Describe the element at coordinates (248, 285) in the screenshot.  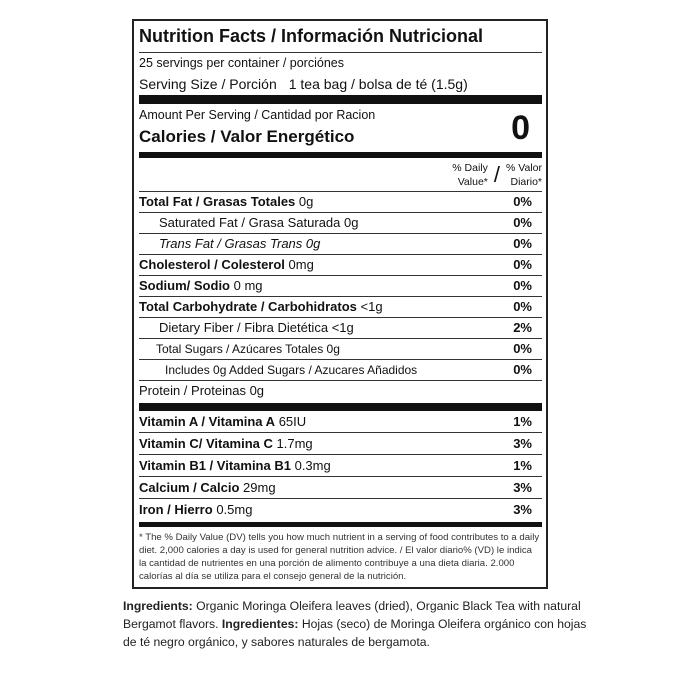
I see `nutrient-amount: 0 mg` at that location.